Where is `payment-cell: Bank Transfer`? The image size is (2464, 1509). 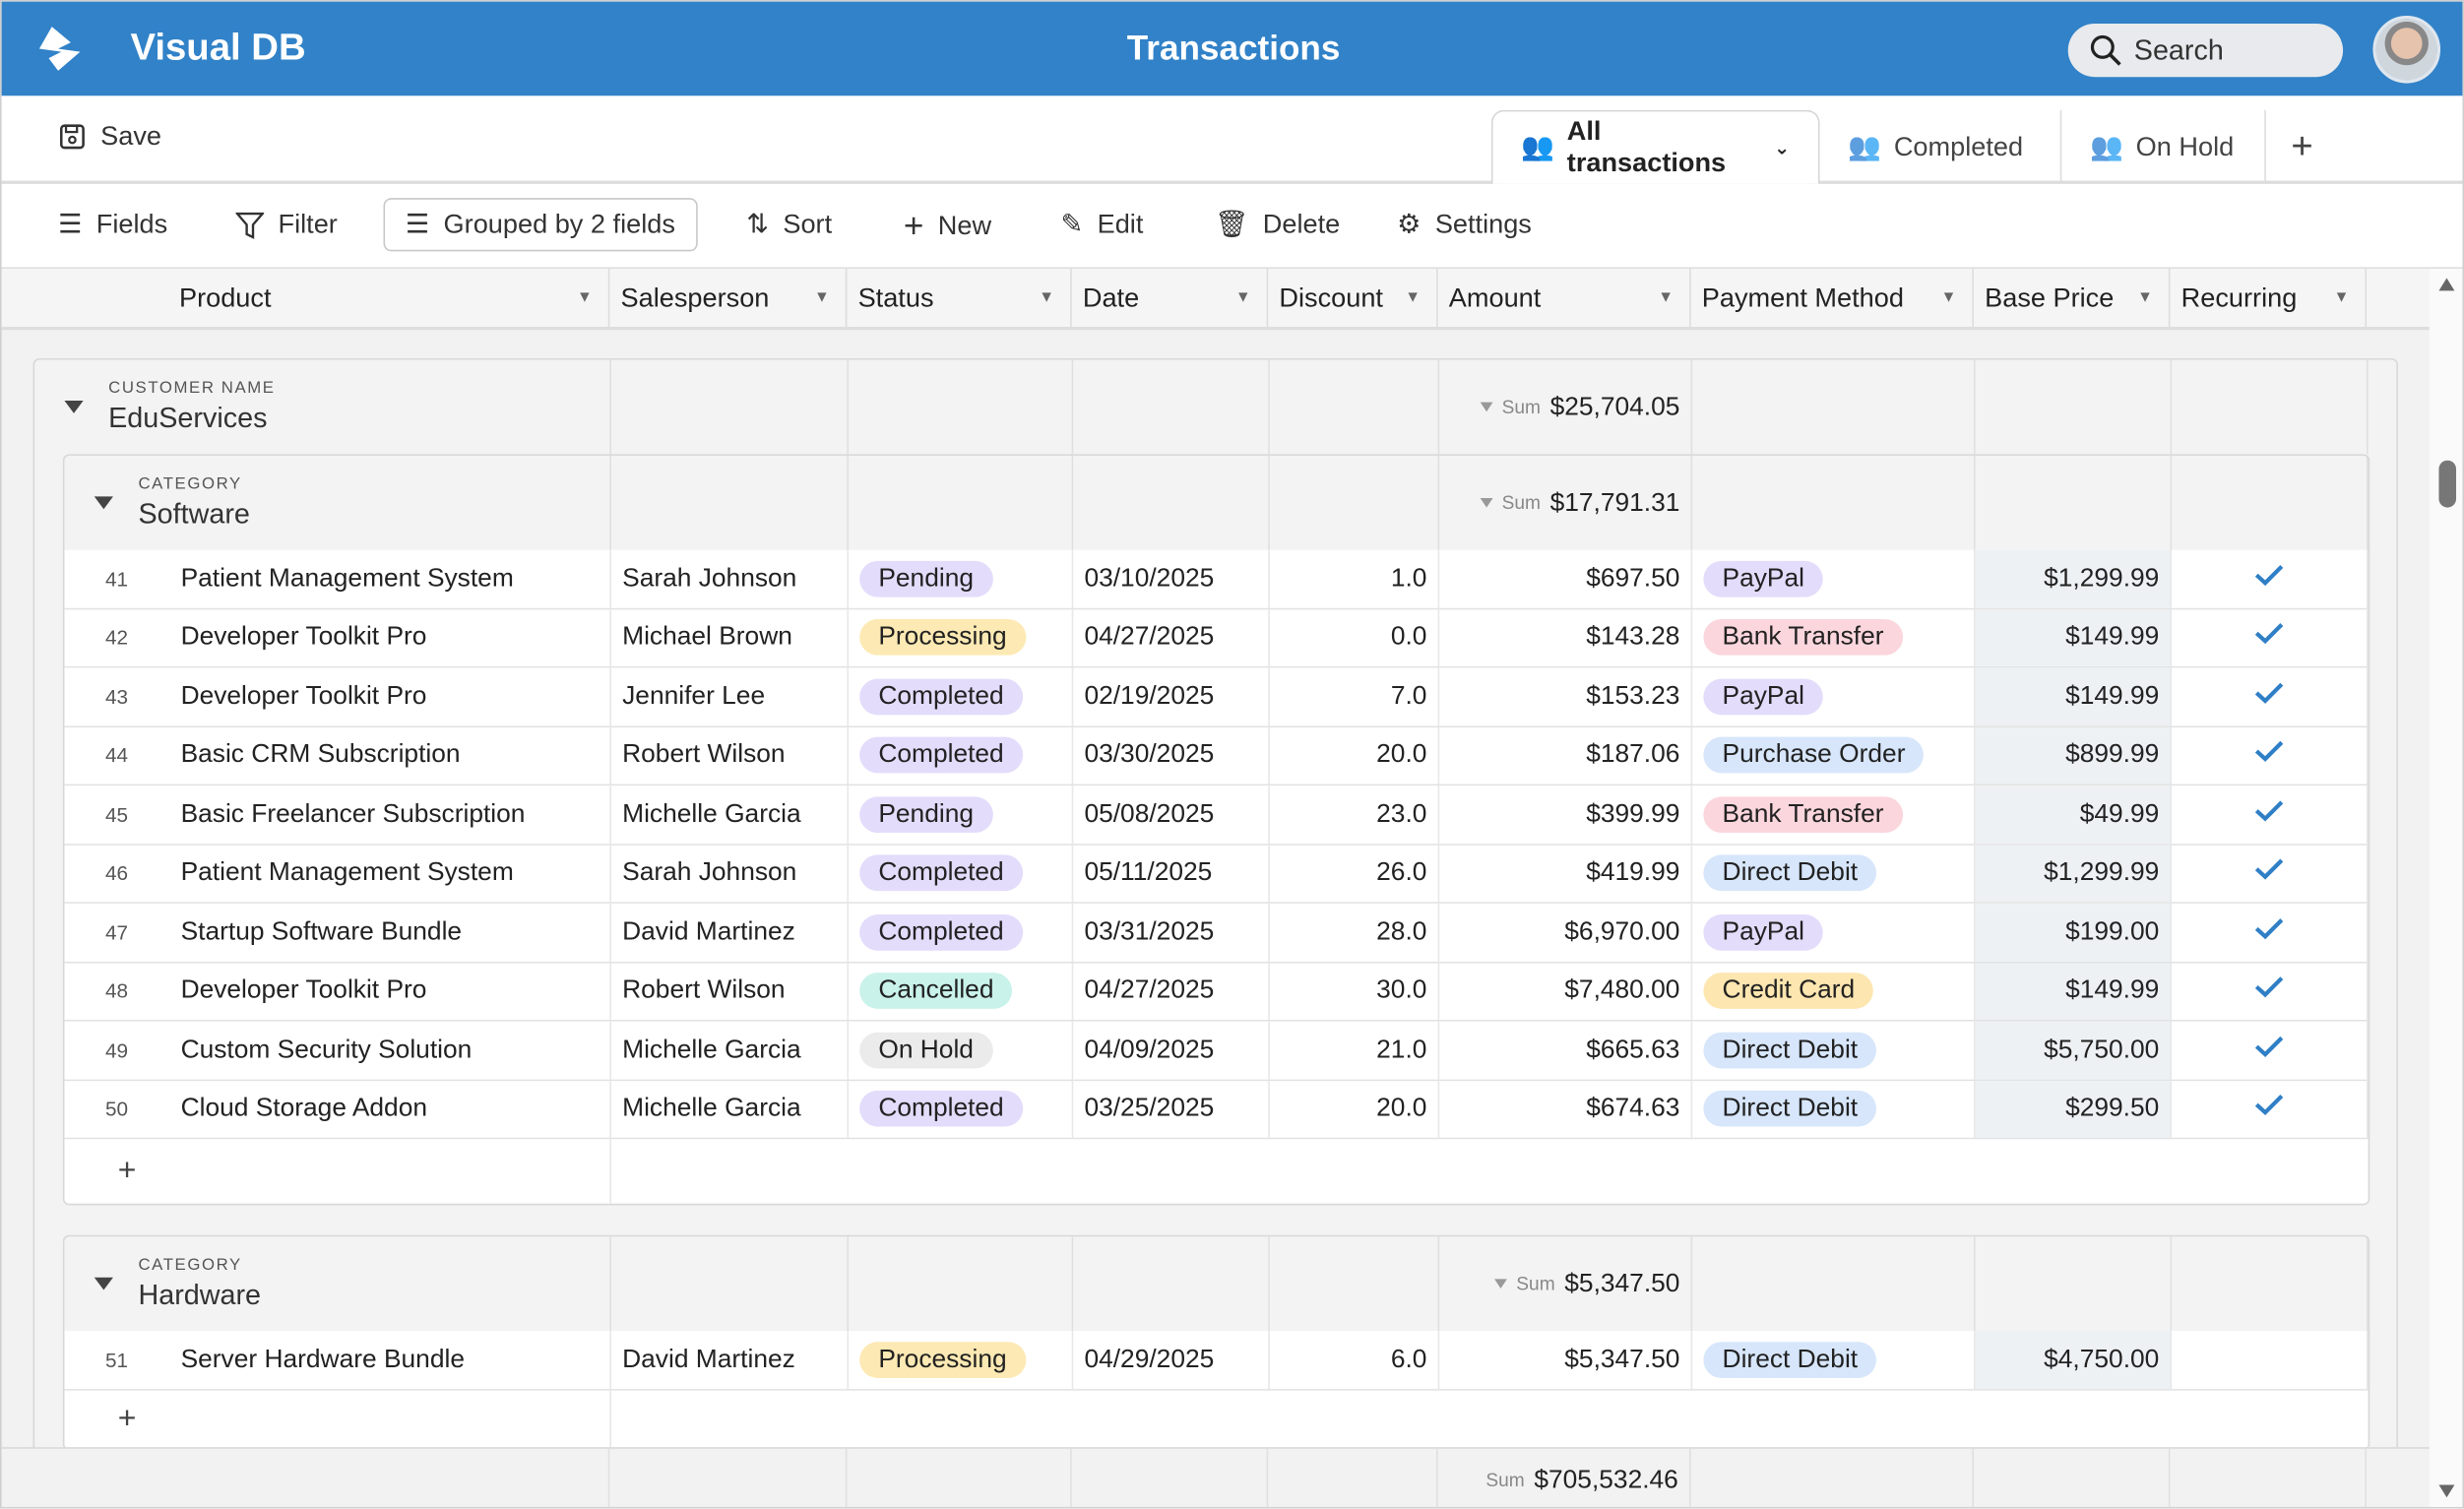
payment-cell: Bank Transfer is located at coordinates (1834, 637).